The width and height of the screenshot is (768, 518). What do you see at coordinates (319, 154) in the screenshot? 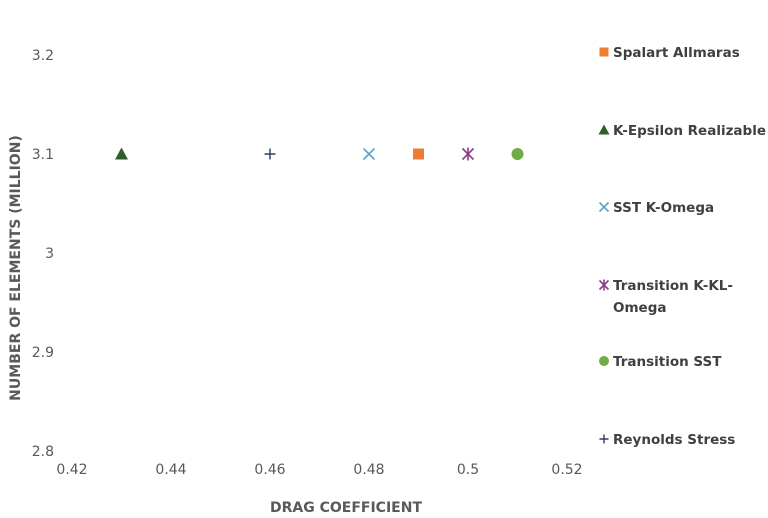
I see `data-points` at bounding box center [319, 154].